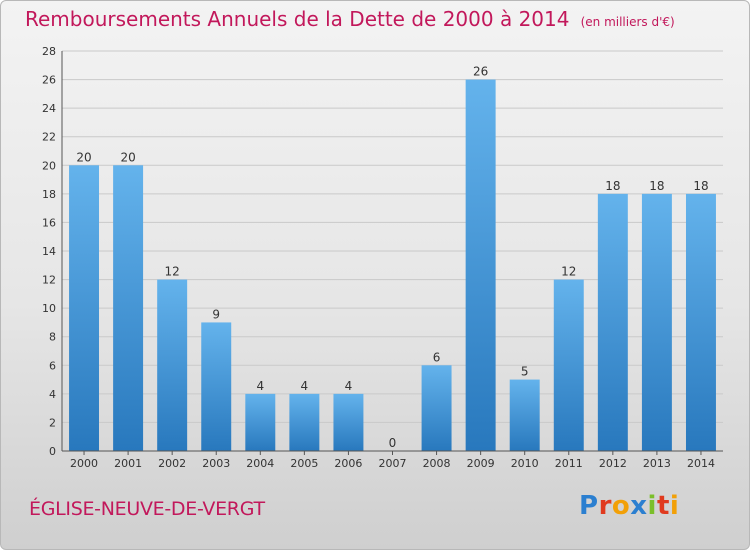 The height and width of the screenshot is (550, 750). Describe the element at coordinates (49, 222) in the screenshot. I see `y-tick-label: 16` at that location.